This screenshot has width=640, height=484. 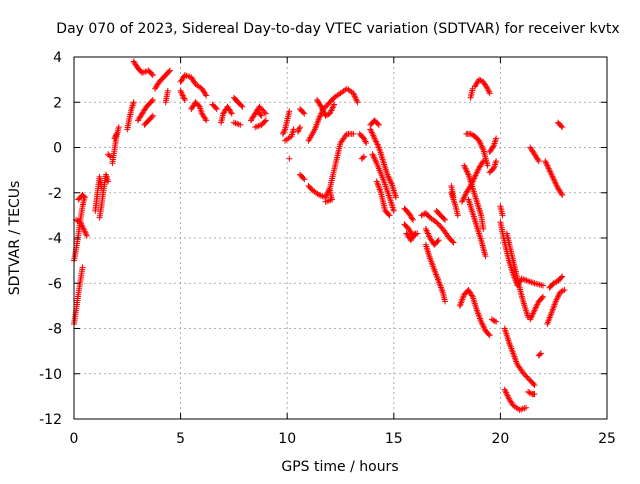 What do you see at coordinates (55, 284) in the screenshot?
I see `y-tick-label: -6` at bounding box center [55, 284].